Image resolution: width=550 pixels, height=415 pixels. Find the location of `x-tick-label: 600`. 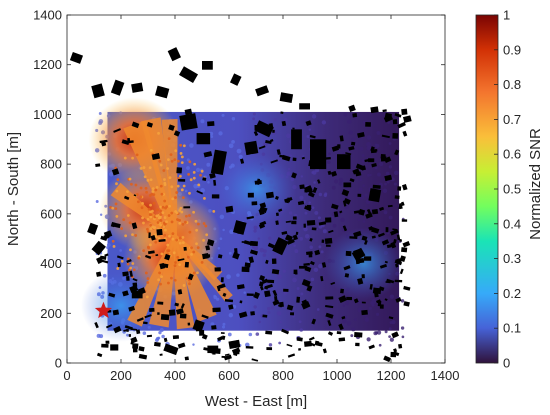

x-tick-label: 600 is located at coordinates (229, 375).